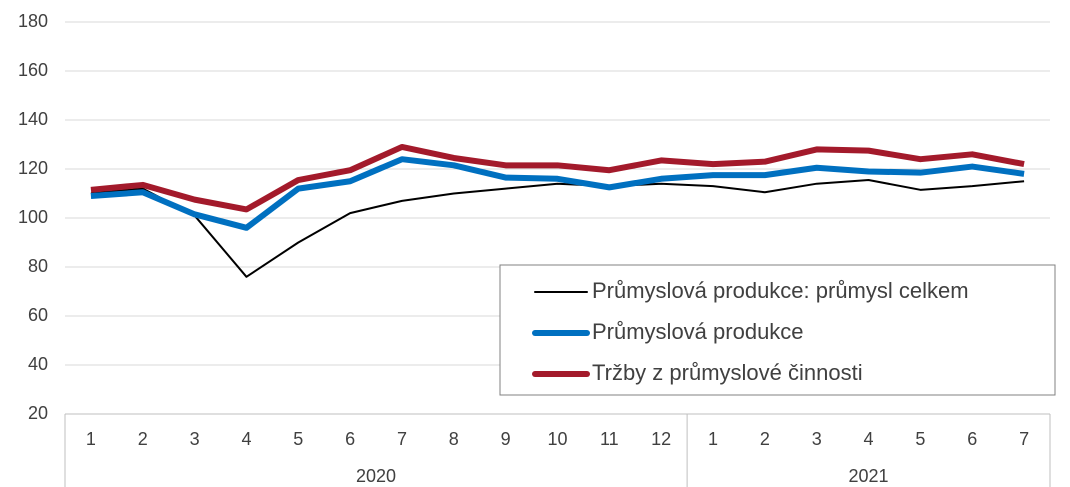  What do you see at coordinates (727, 372) in the screenshot?
I see `legend-label: Tržby z průmyslové činnosti` at bounding box center [727, 372].